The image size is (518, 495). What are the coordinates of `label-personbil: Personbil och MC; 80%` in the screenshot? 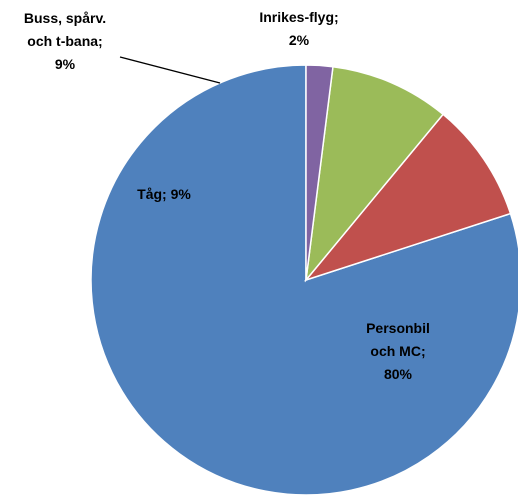 It's located at (398, 351).